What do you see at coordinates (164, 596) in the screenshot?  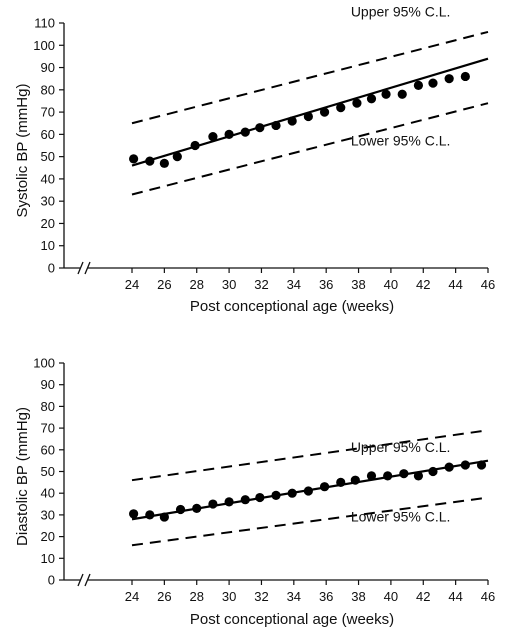 I see `diastolic-x-tick-label: 26` at bounding box center [164, 596].